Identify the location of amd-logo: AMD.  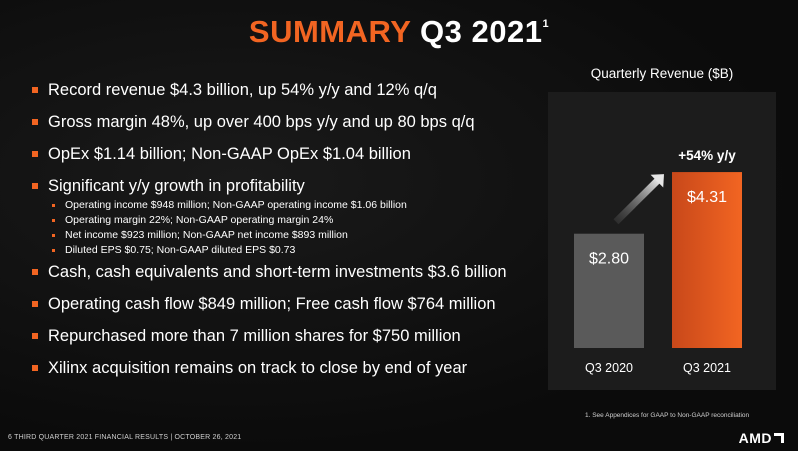
(761, 438).